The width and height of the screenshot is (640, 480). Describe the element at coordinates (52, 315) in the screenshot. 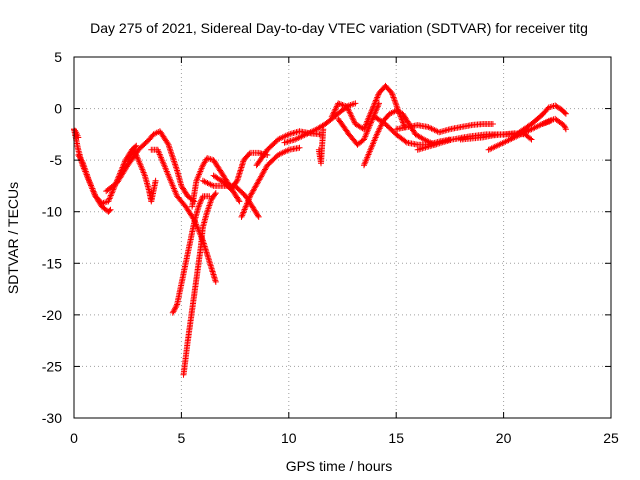

I see `y-tick-label: -20` at that location.